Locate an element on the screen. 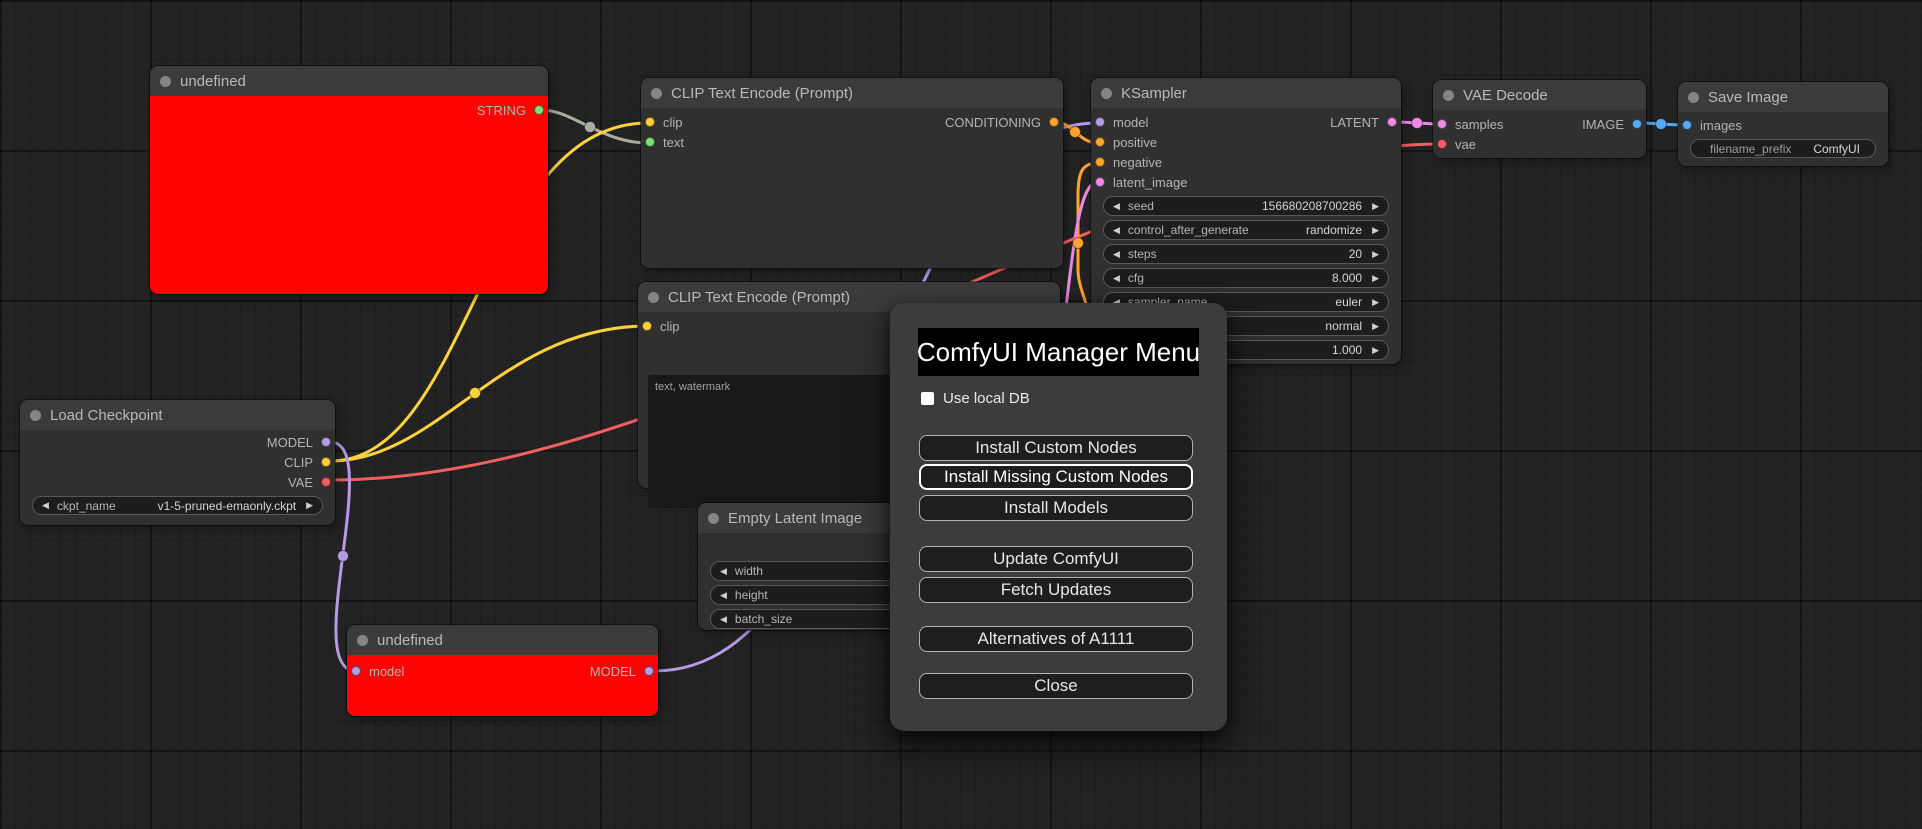  widget-value: 8.000 is located at coordinates (1347, 278).